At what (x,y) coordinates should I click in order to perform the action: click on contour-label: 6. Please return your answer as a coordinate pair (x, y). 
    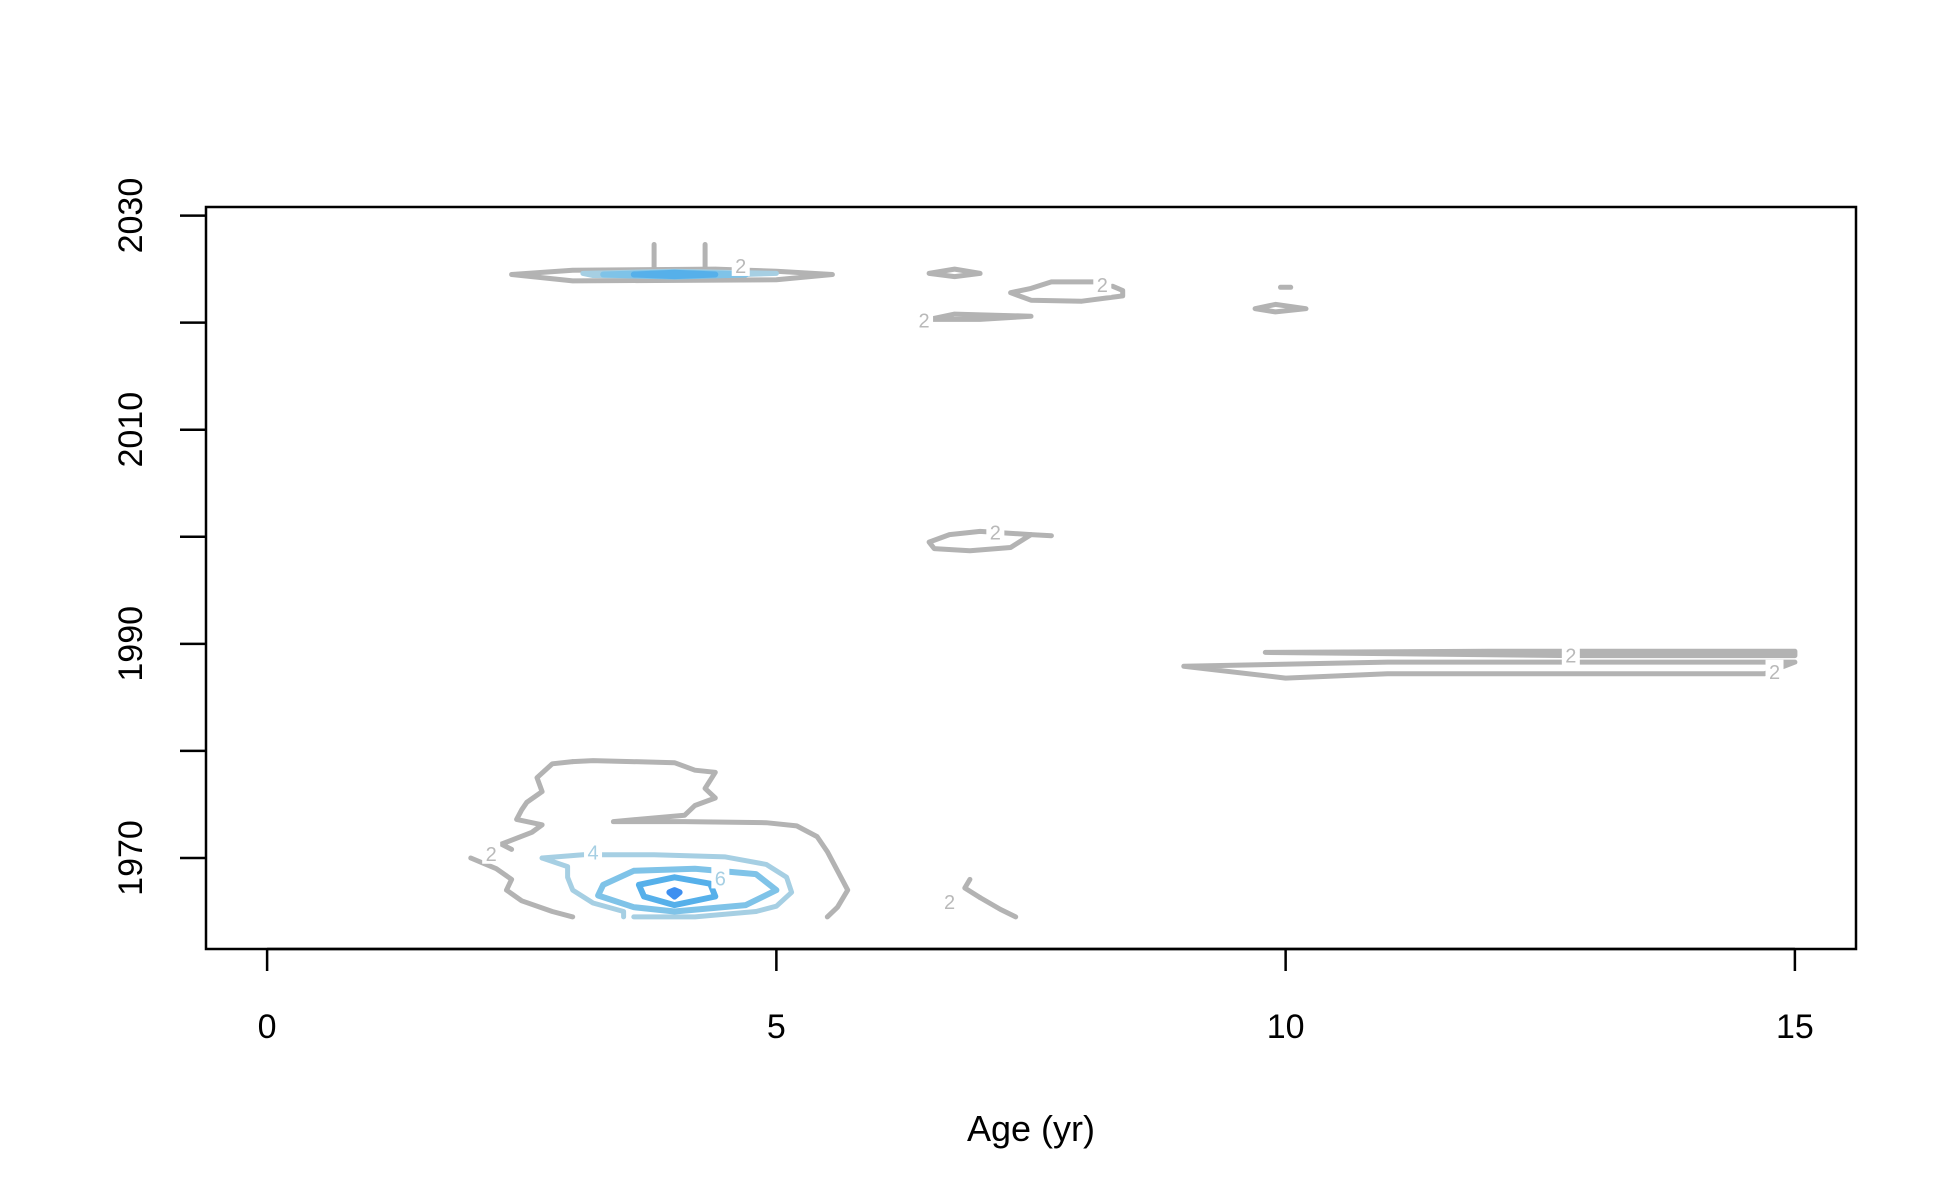
    Looking at the image, I should click on (720, 879).